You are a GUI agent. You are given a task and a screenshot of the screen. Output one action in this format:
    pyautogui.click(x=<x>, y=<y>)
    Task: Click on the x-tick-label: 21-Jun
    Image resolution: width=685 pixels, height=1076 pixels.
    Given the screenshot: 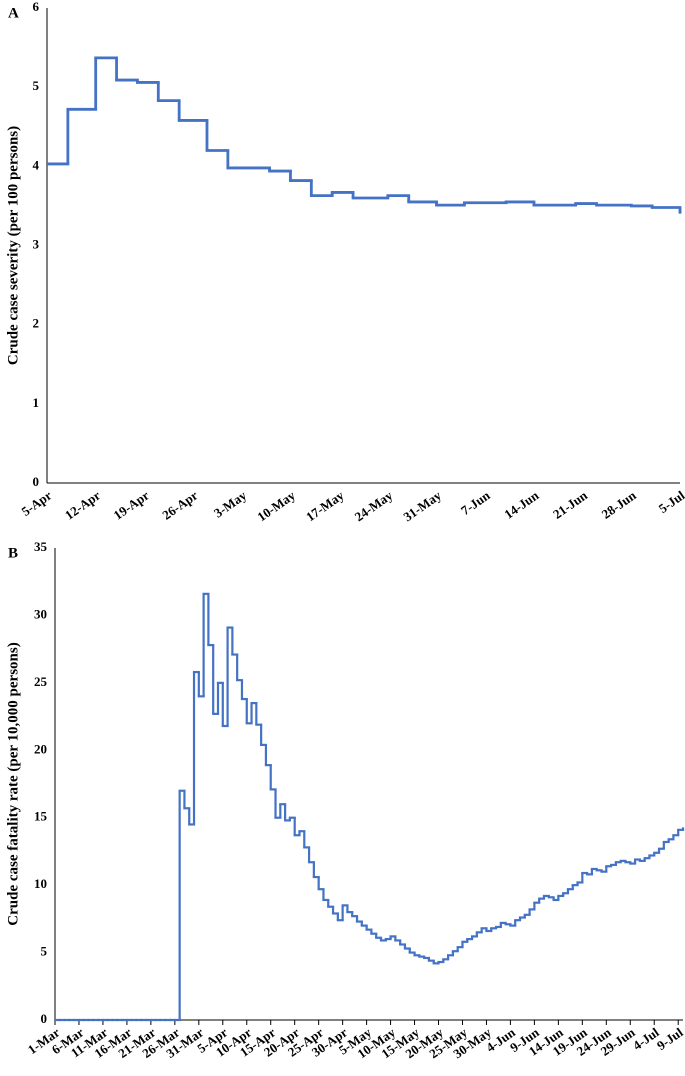 What is the action you would take?
    pyautogui.click(x=570, y=504)
    